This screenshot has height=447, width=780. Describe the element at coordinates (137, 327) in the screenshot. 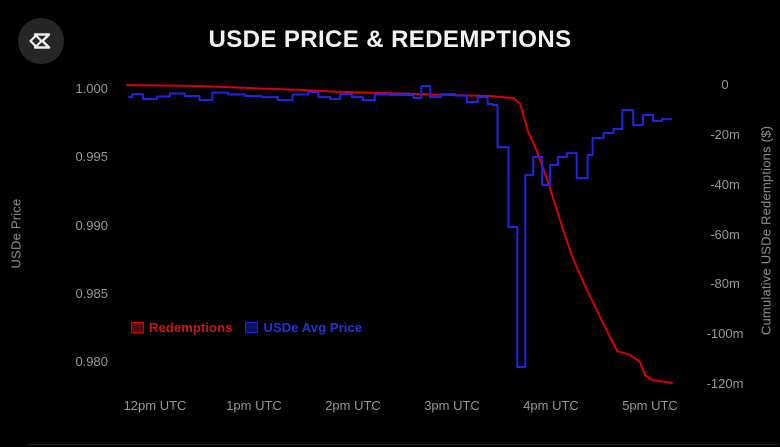

I see `redemptions-legend-swatch` at that location.